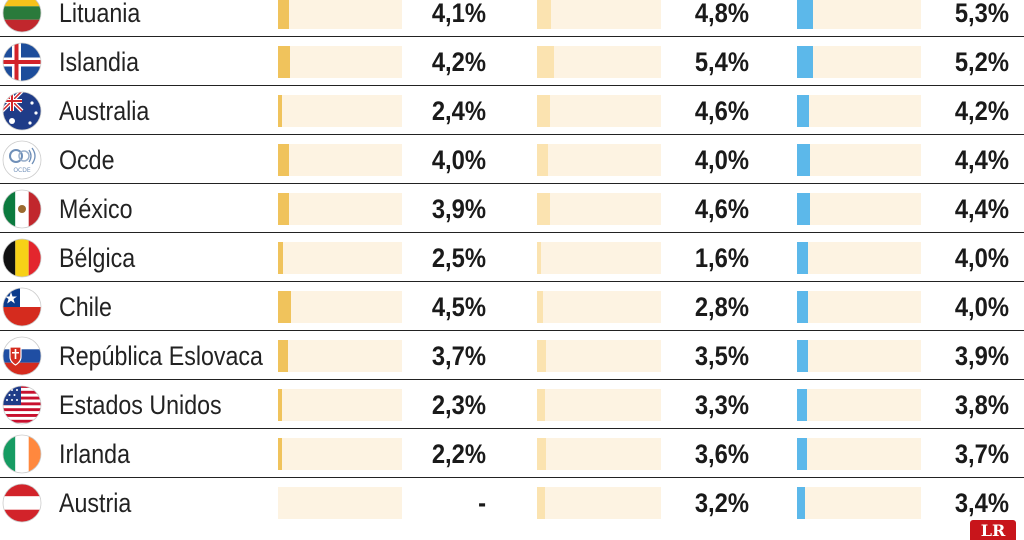 This screenshot has width=1024, height=540. Describe the element at coordinates (512, 160) in the screenshot. I see `table-row: OCDE Ocde 4,0% 4,0% 4,4%` at that location.